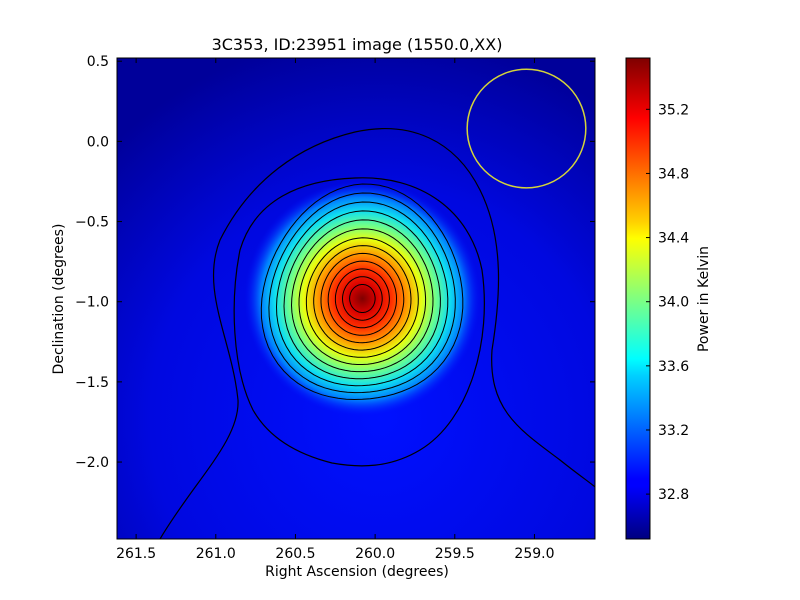 The height and width of the screenshot is (600, 800). What do you see at coordinates (92, 303) in the screenshot?
I see `y-tick-label: −1.0` at bounding box center [92, 303].